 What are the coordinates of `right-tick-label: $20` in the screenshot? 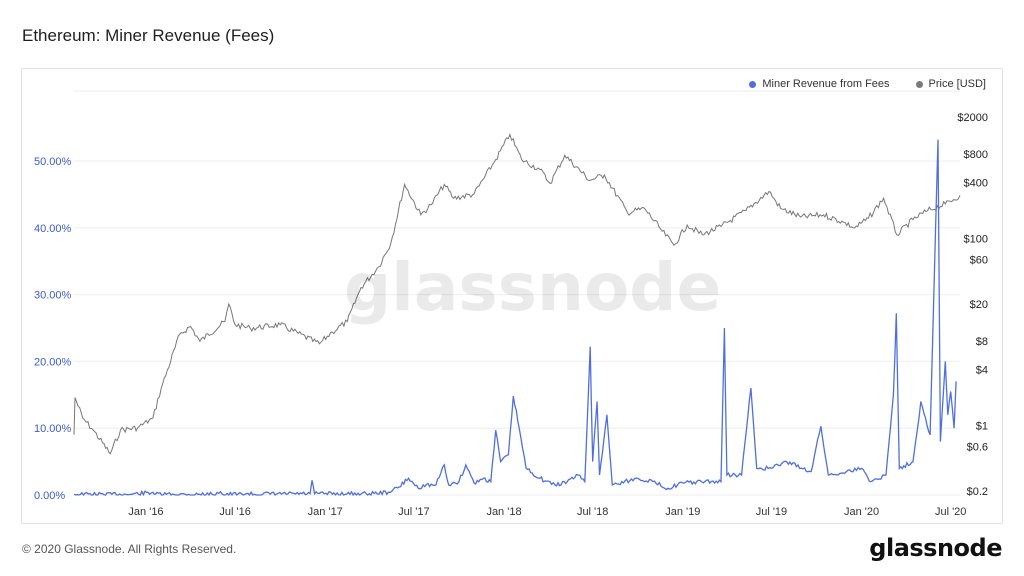 It's located at (979, 305).